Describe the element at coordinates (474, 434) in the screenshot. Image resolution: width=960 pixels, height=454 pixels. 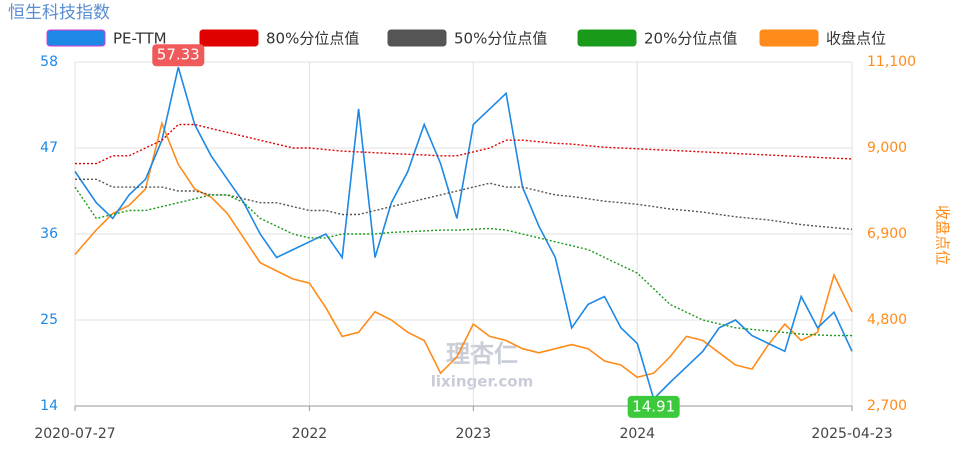
I see `x-tick-label: 2023` at that location.